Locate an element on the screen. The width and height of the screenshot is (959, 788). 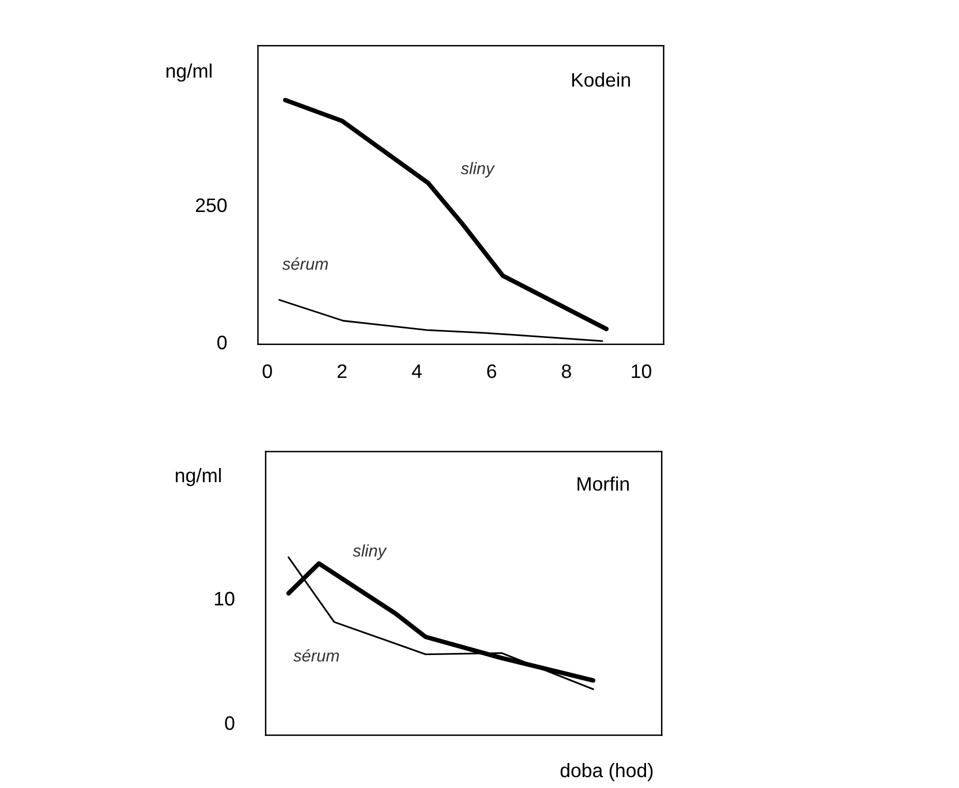
x-tick-label: 6 is located at coordinates (491, 371).